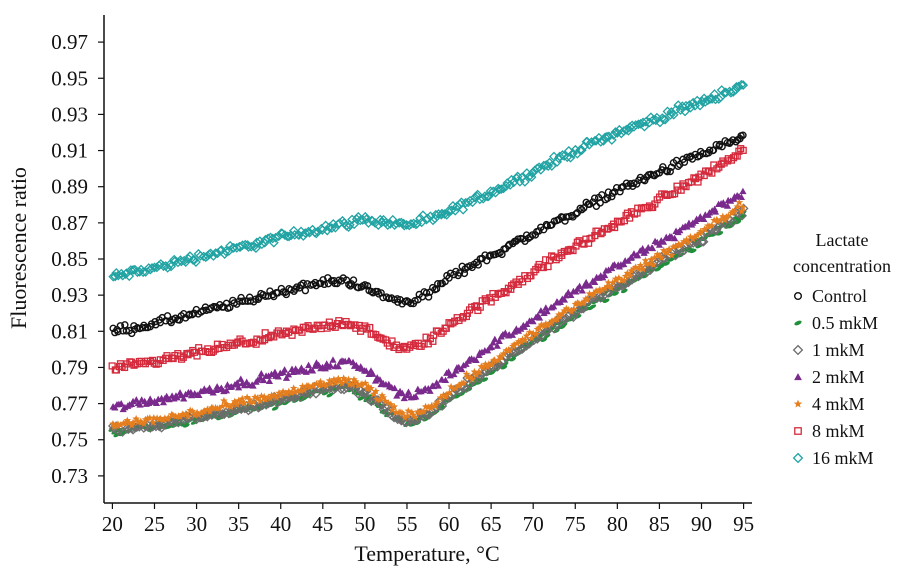  What do you see at coordinates (280, 524) in the screenshot?
I see `x-tick-label: 40` at bounding box center [280, 524].